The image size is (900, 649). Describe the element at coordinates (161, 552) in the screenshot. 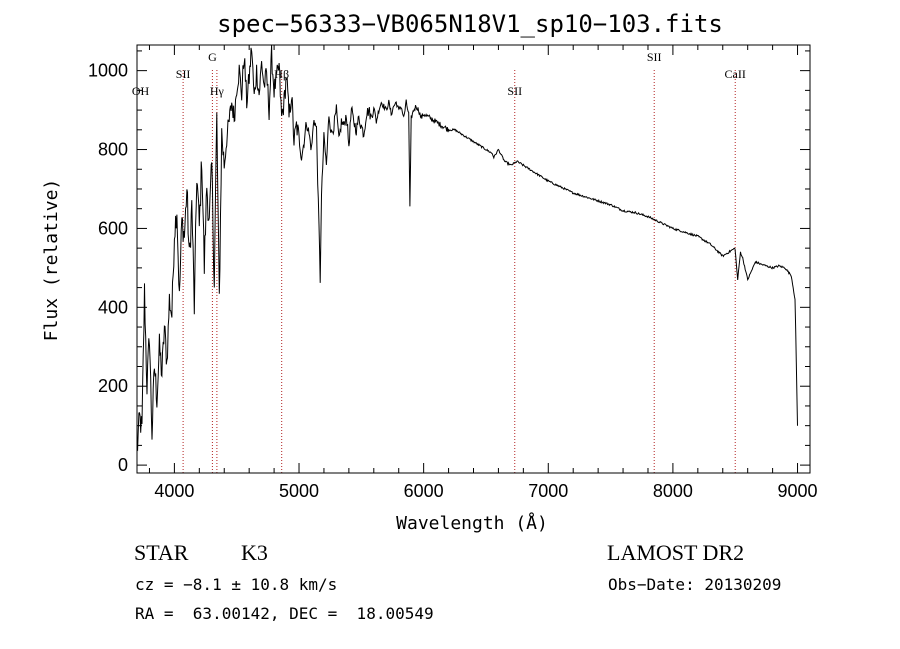

I see `object-class: STAR` at that location.